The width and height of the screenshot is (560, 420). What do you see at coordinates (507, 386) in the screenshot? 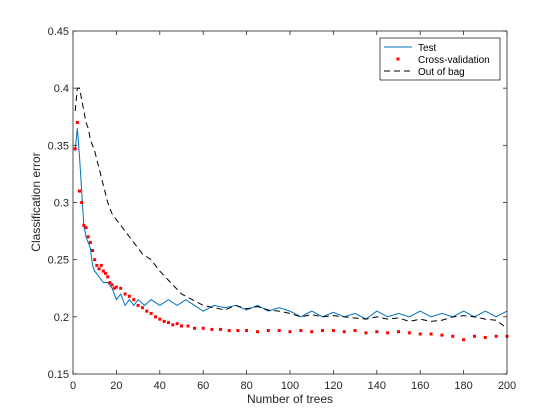
I see `x-tick-label: 200` at bounding box center [507, 386].